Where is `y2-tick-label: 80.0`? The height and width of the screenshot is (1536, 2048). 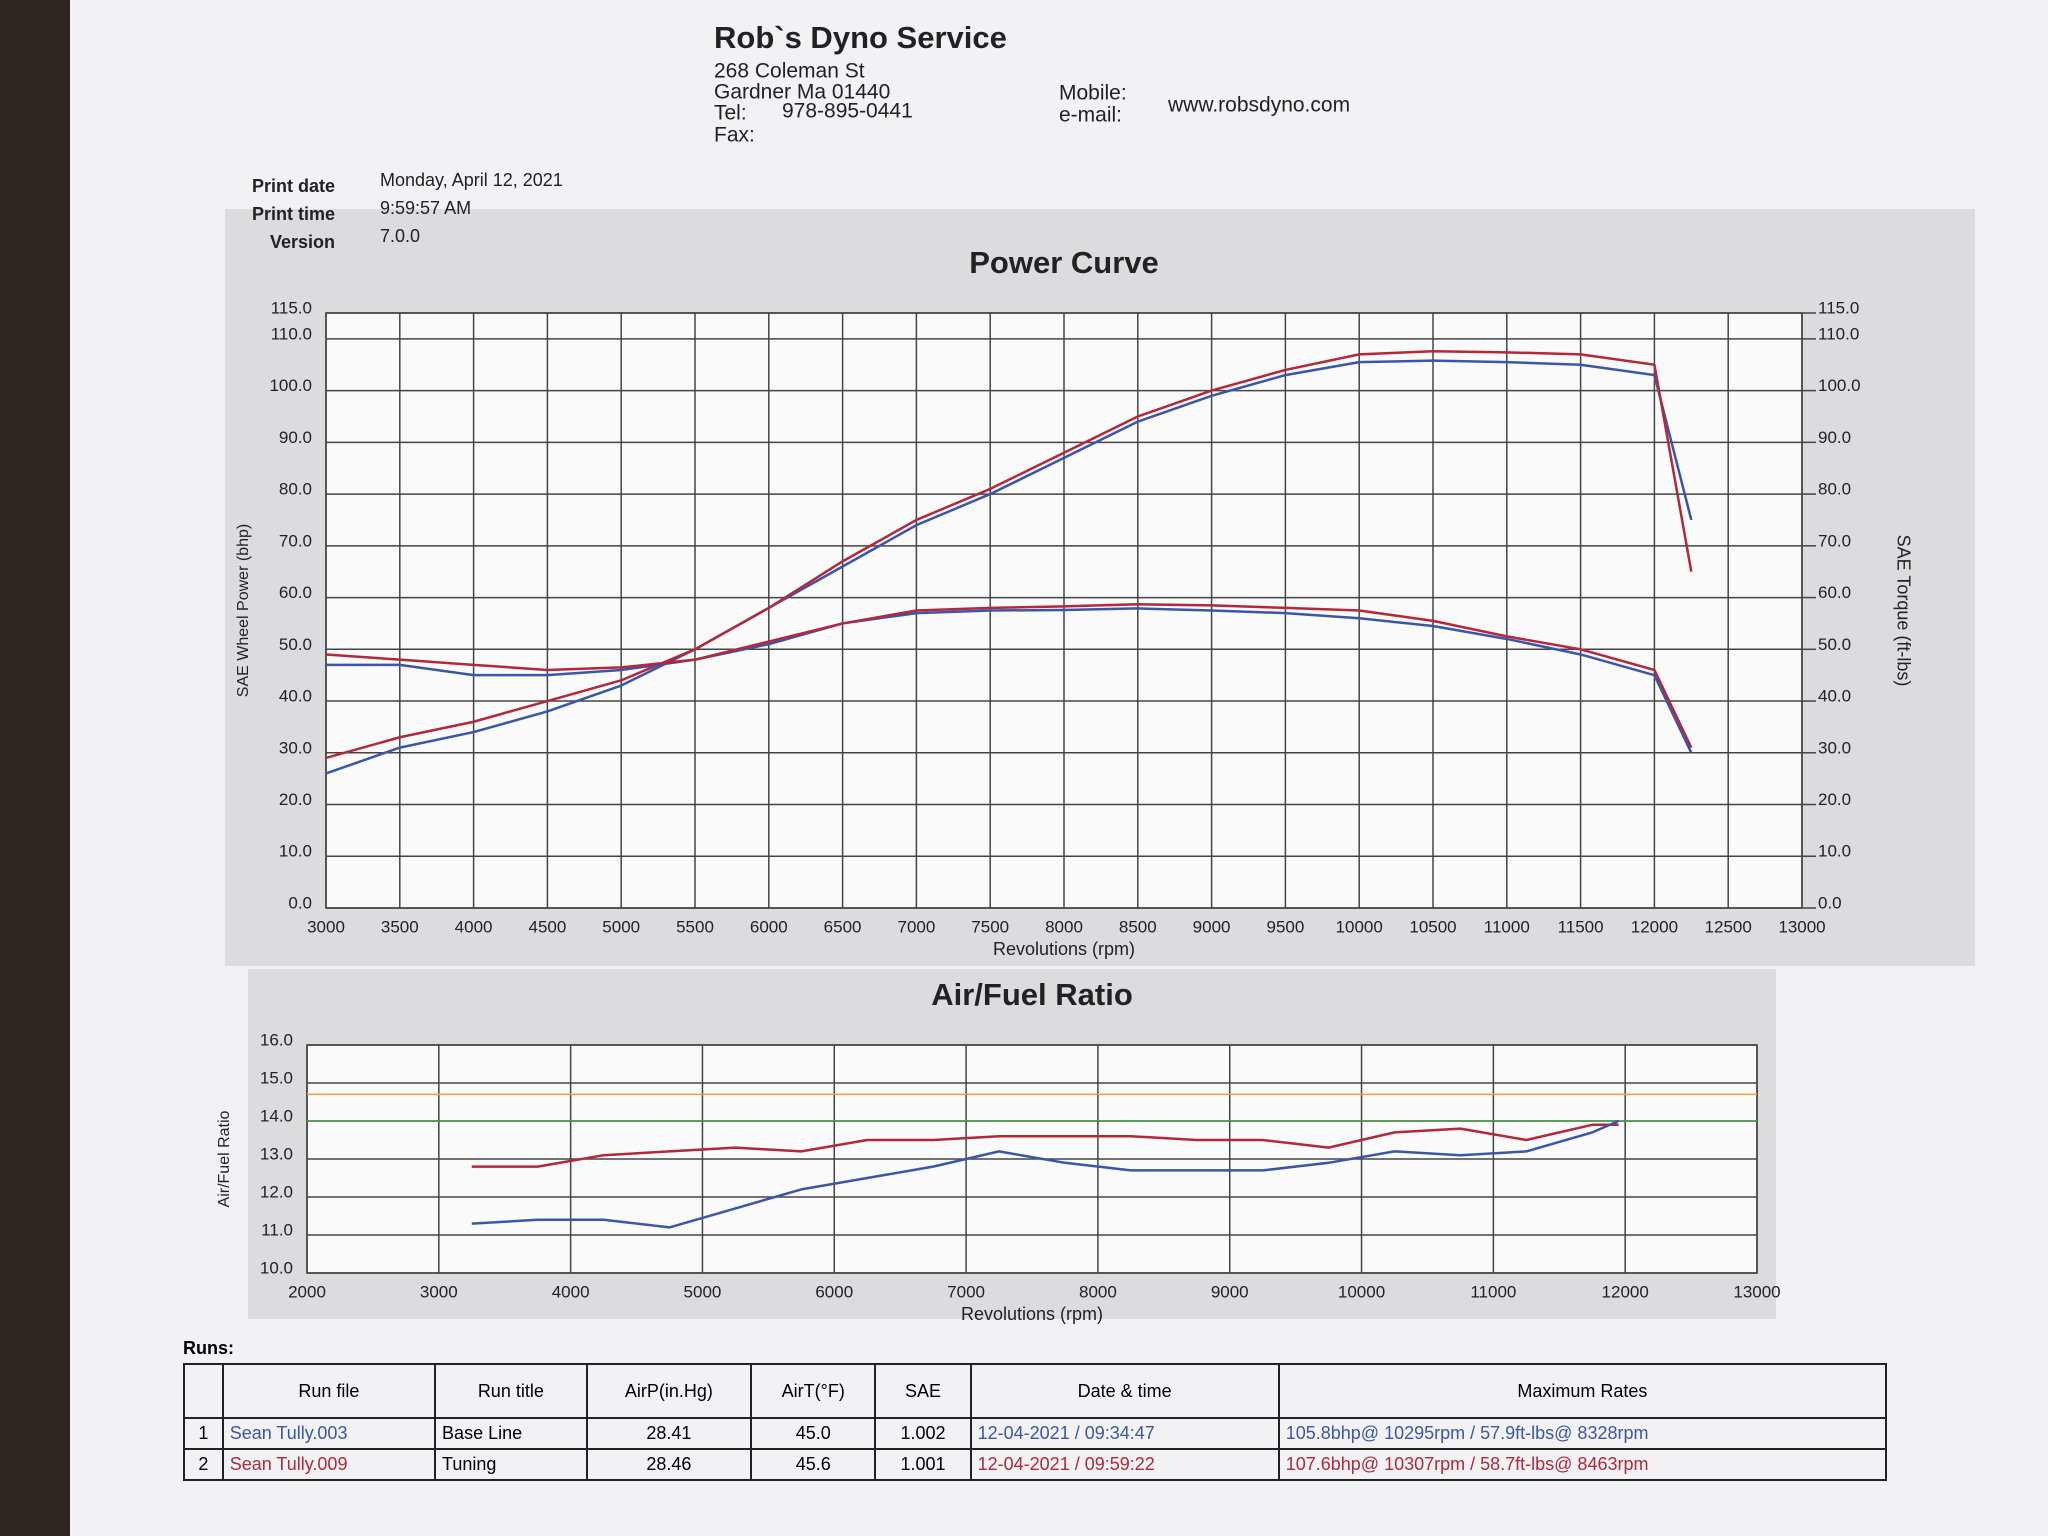 y2-tick-label: 80.0 is located at coordinates (1834, 489).